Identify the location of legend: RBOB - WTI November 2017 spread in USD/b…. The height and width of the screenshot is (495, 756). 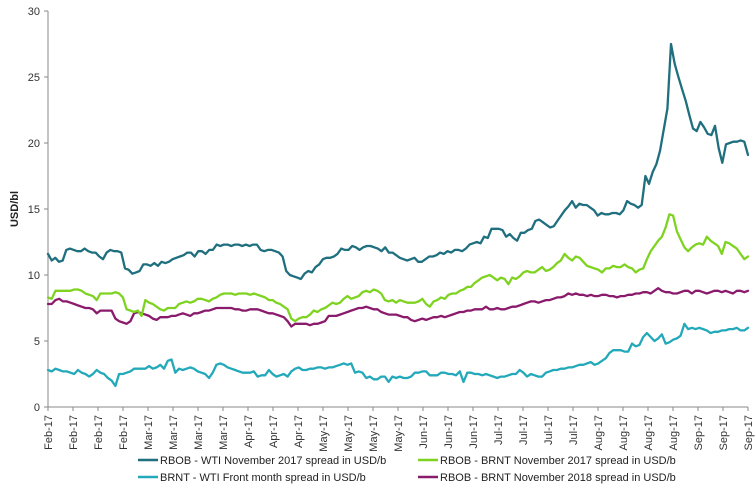
(407, 469).